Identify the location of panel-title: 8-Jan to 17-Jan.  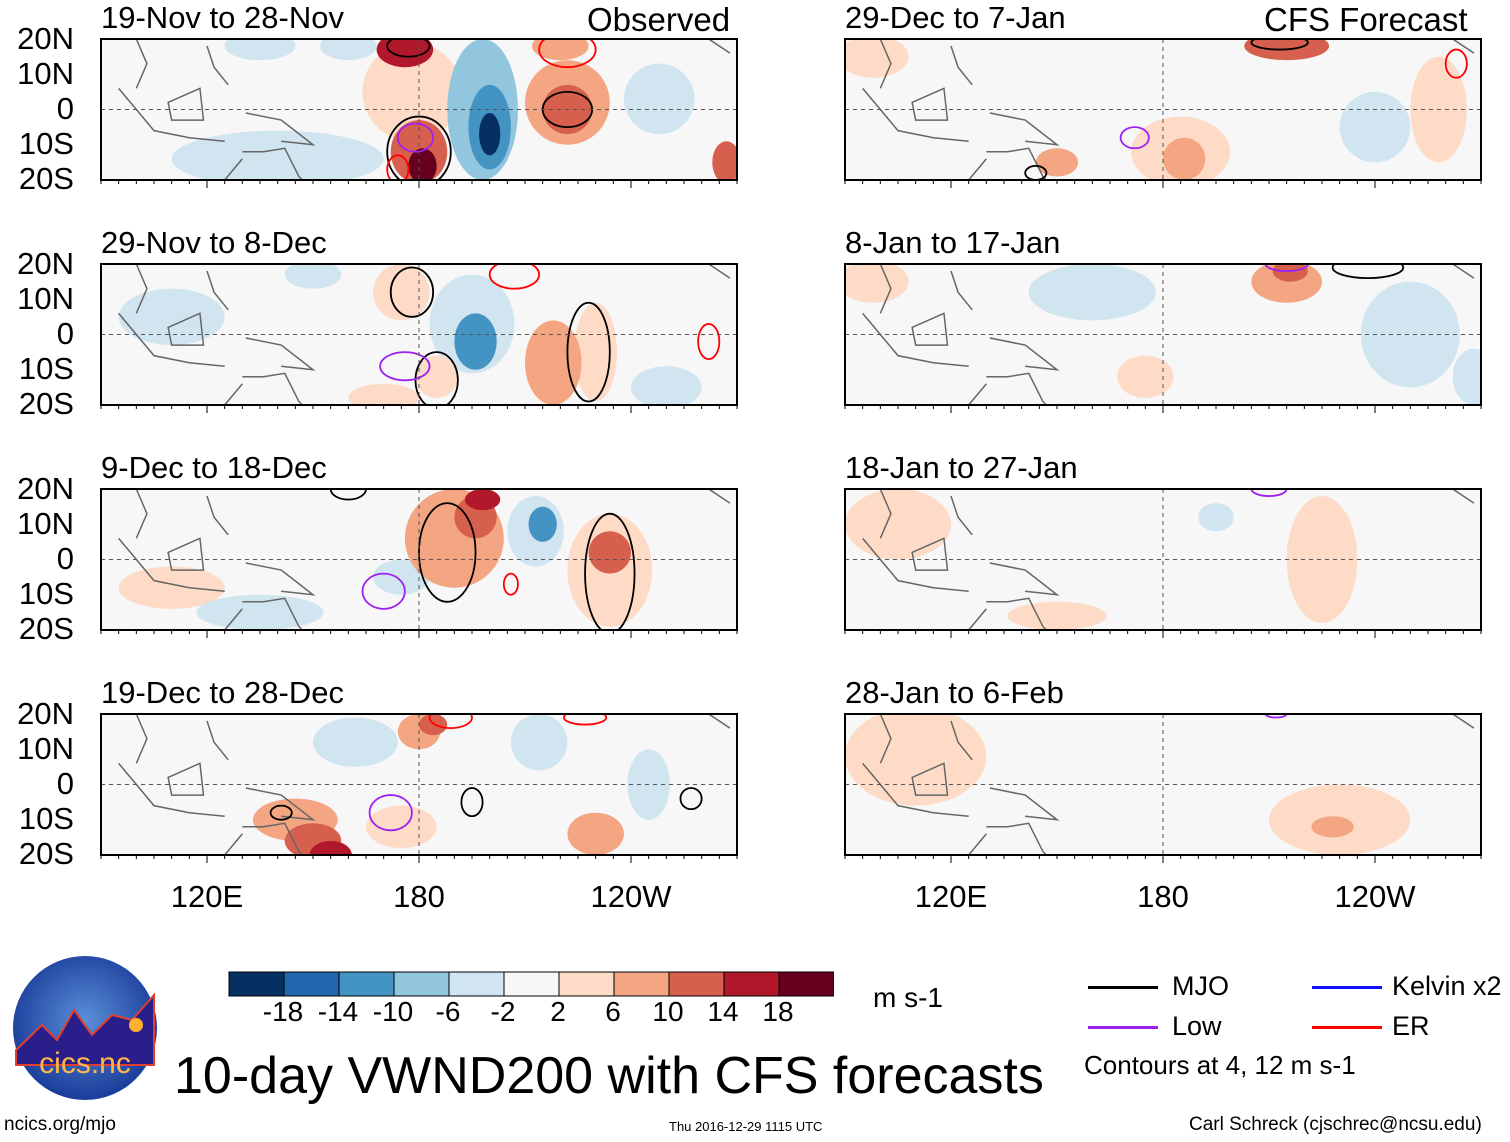
(953, 242).